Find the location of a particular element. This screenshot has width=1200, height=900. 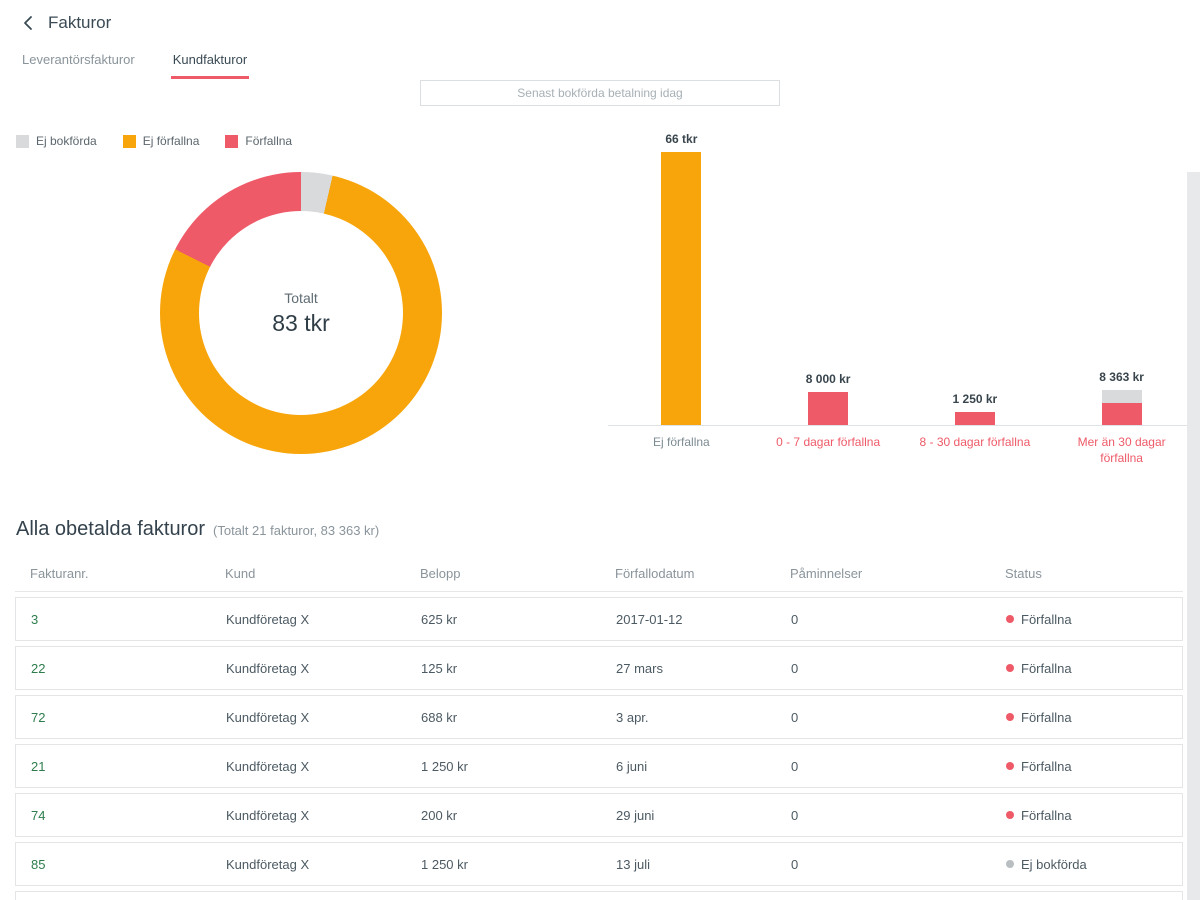

col-header-forfallodatum: Förfallodatum is located at coordinates (655, 573).